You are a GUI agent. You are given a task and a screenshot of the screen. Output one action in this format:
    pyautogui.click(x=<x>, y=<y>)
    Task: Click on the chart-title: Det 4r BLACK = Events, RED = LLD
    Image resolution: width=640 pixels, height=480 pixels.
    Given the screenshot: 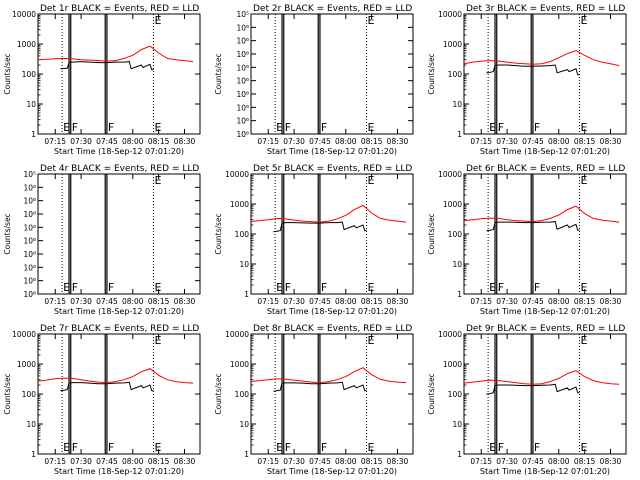 What is the action you would take?
    pyautogui.click(x=119, y=169)
    